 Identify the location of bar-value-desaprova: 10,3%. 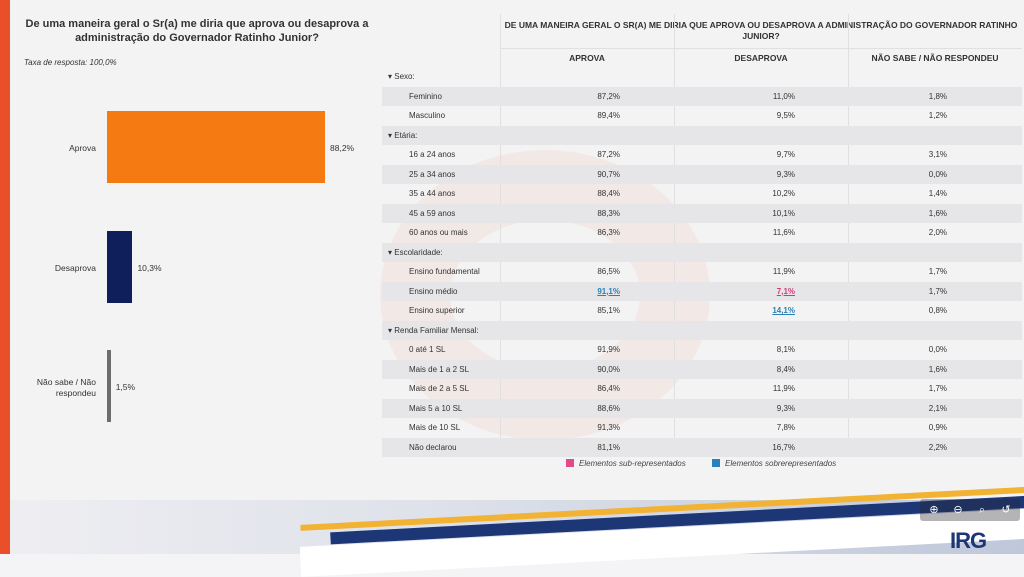
(149, 268).